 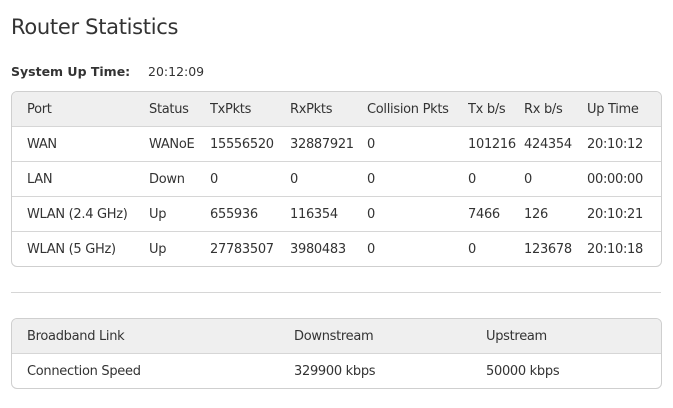 What do you see at coordinates (624, 248) in the screenshot?
I see `table-cell: 20:10:18` at bounding box center [624, 248].